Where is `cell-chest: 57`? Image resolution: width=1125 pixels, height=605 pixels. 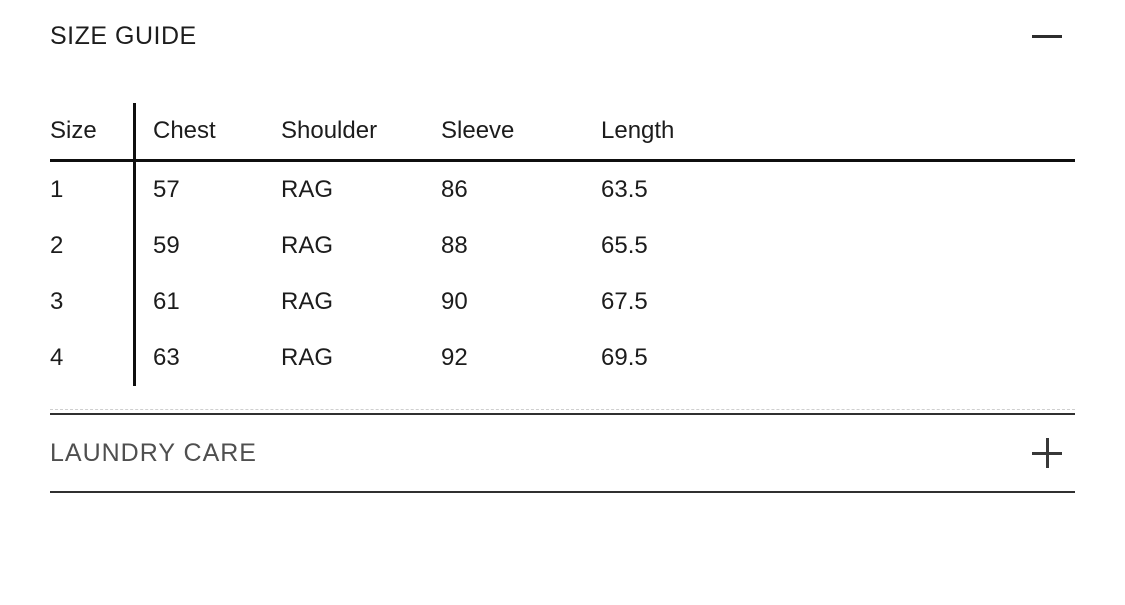 cell-chest: 57 is located at coordinates (166, 189).